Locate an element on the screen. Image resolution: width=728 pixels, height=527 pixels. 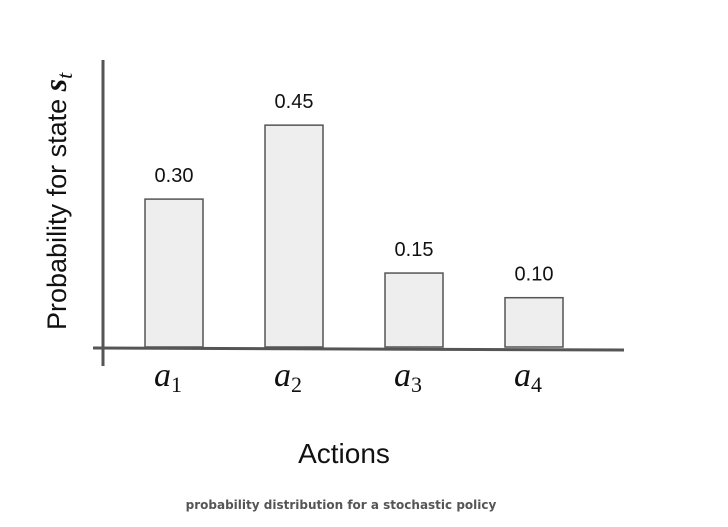
x-tick-label: a4 is located at coordinates (528, 377).